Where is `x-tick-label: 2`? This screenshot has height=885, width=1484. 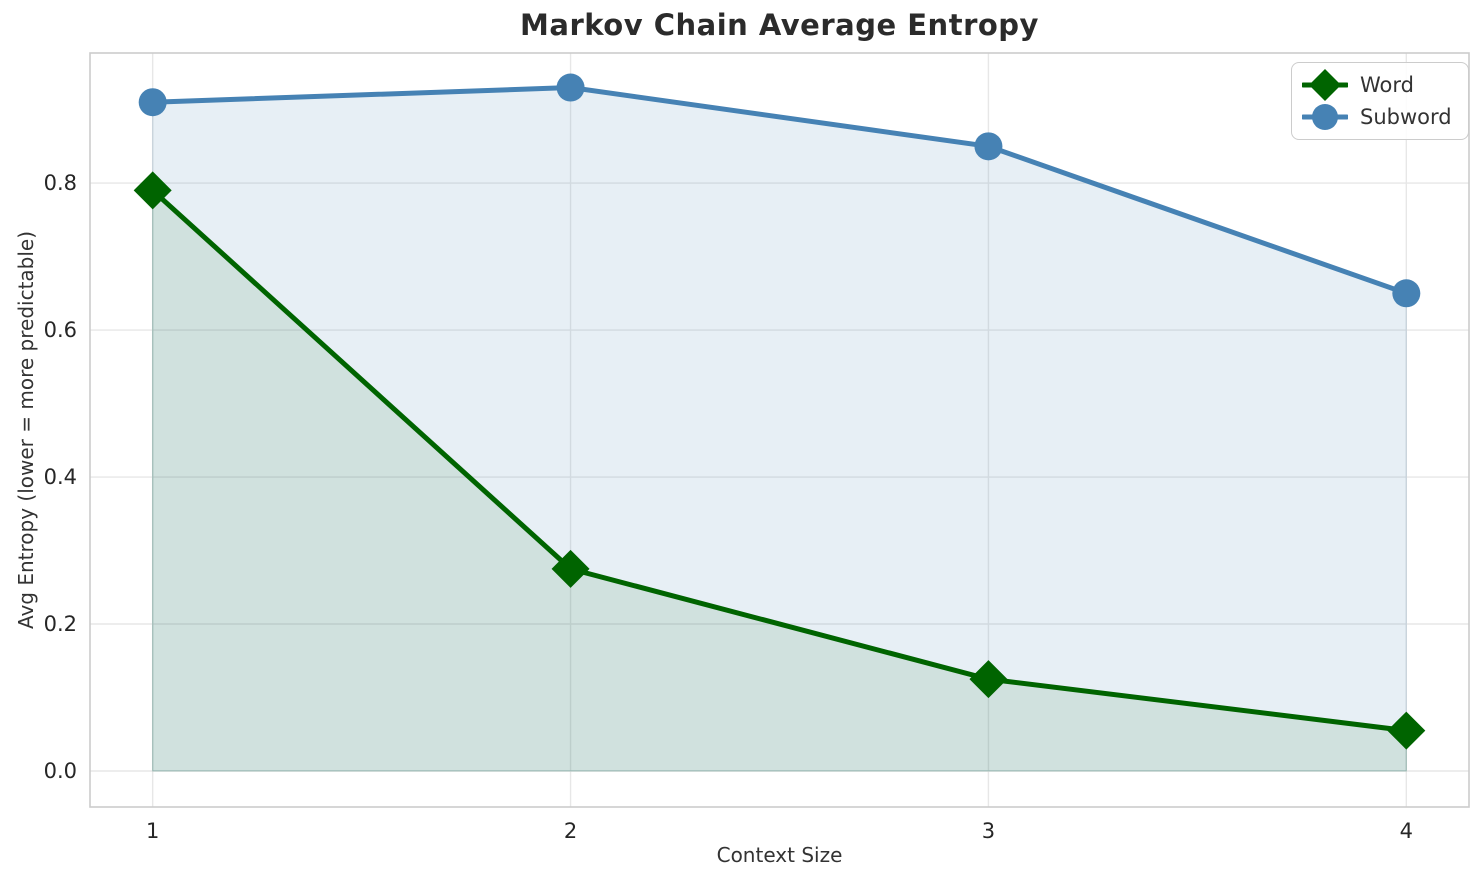 x-tick-label: 2 is located at coordinates (570, 831).